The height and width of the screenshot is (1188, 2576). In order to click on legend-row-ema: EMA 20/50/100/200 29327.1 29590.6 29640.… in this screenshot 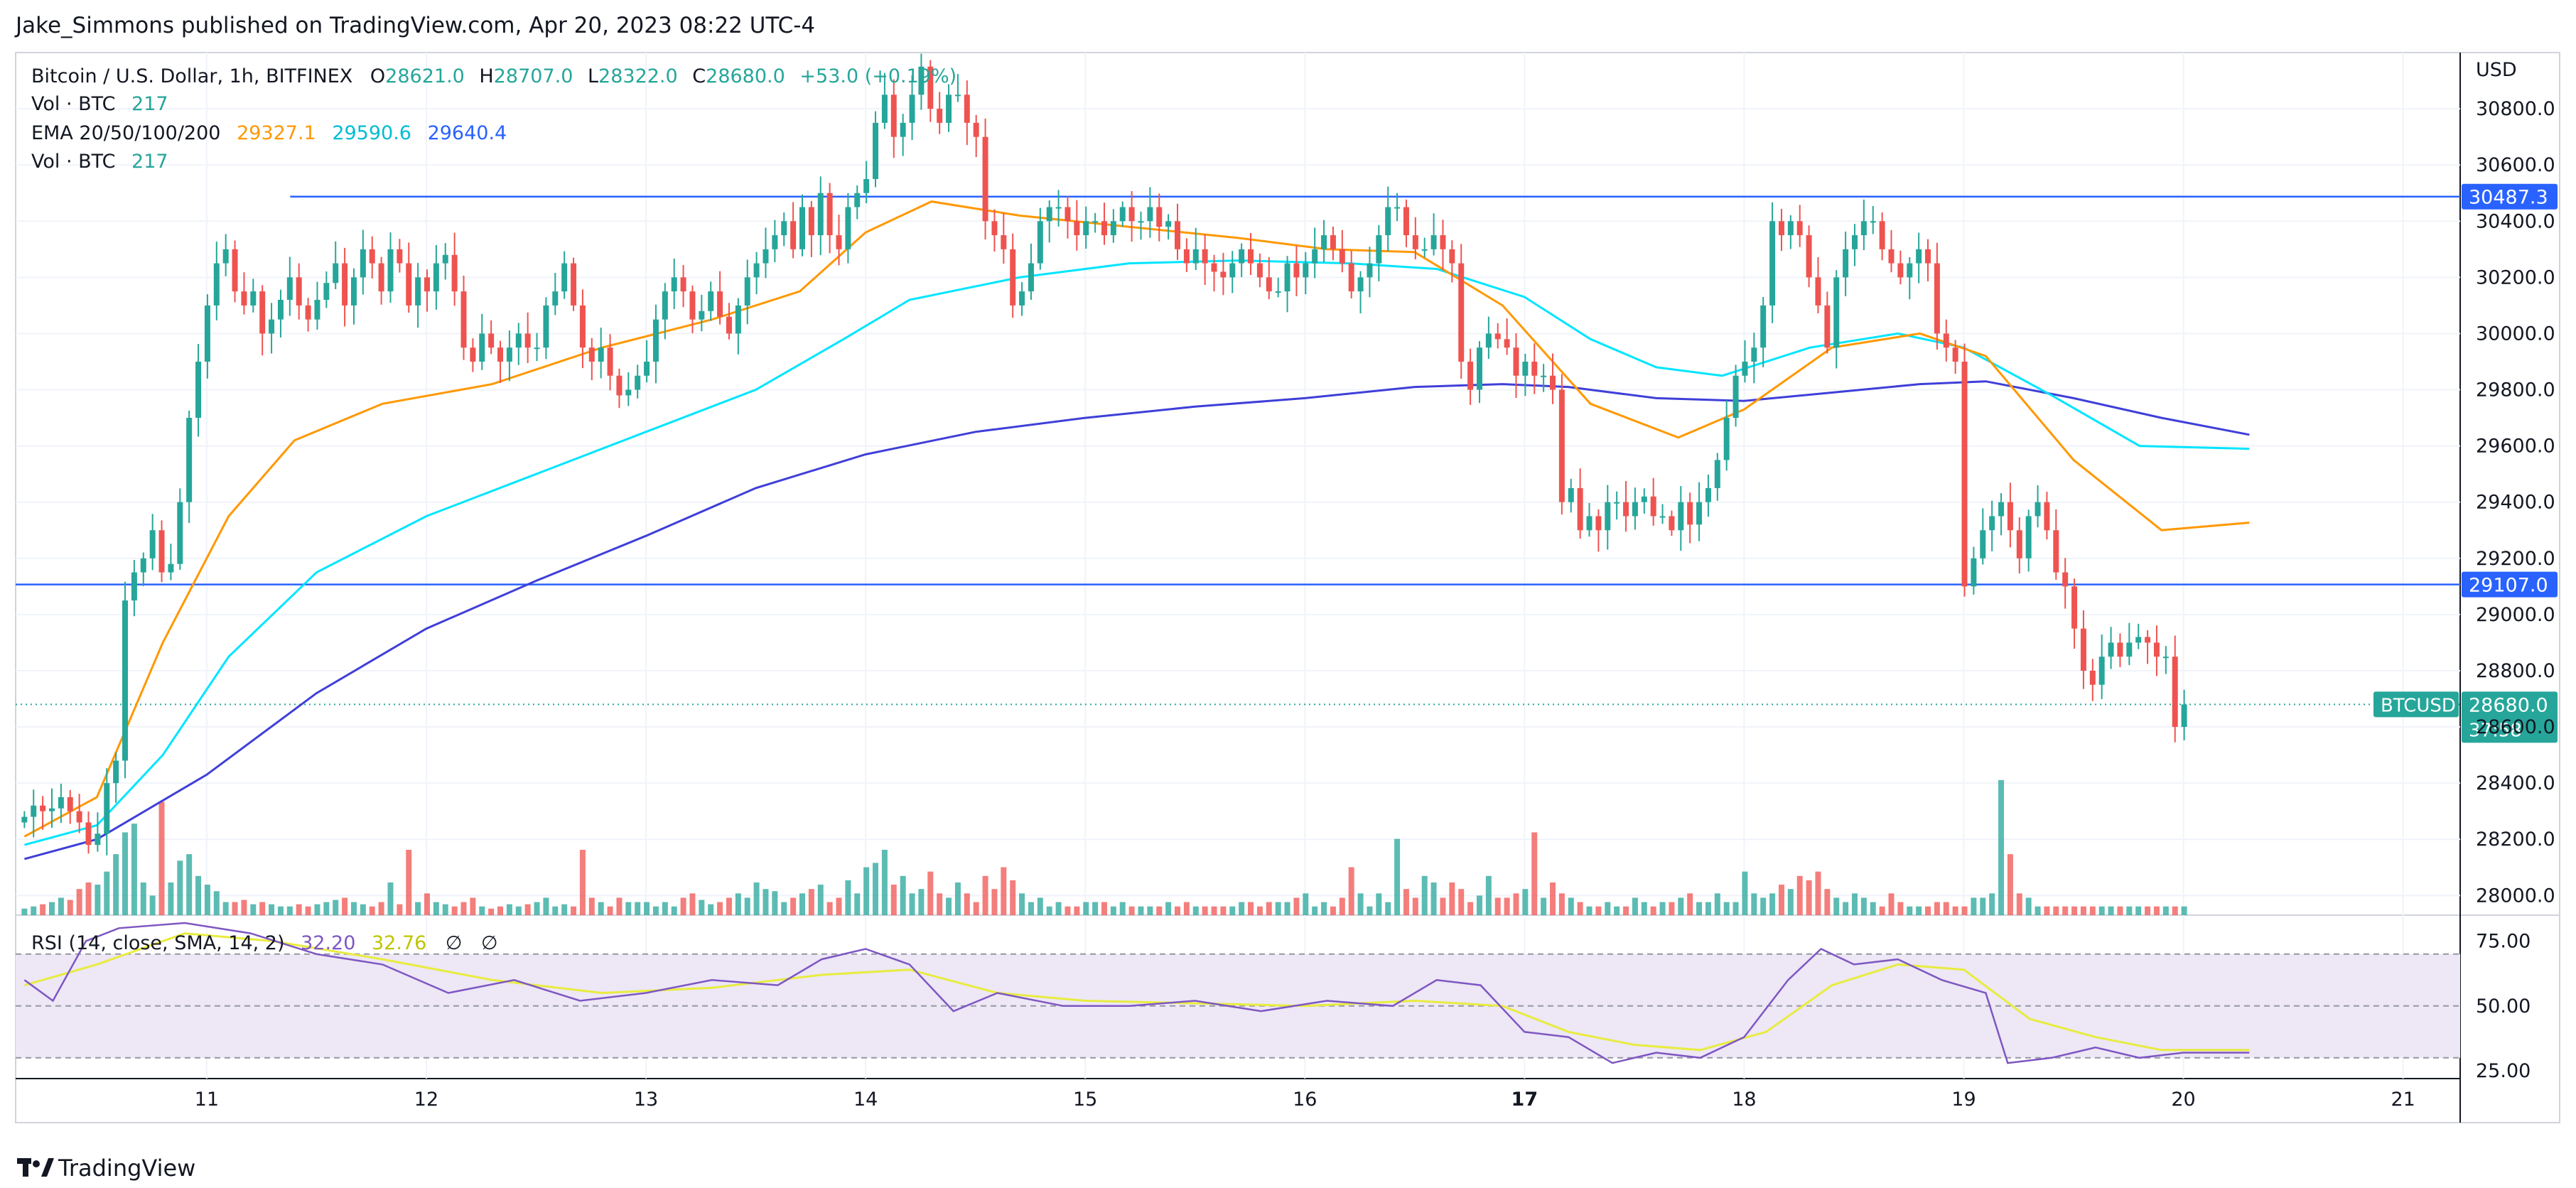, I will do `click(269, 133)`.